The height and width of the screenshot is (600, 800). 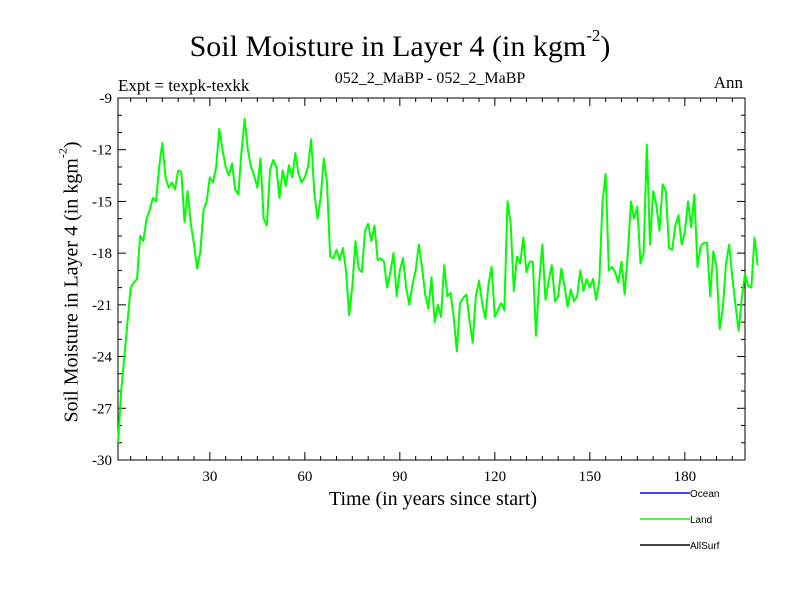 I want to click on chart-subtitle: 052_2_MaBP - 052_2_MaBP, so click(x=430, y=78).